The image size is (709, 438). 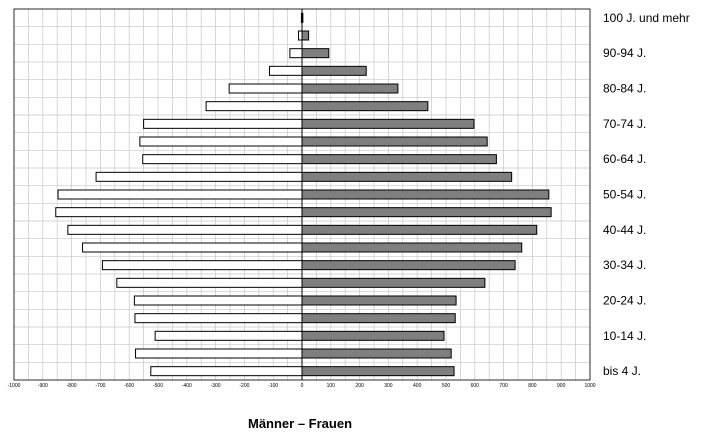 I want to click on category-label: bis 4 J., so click(x=622, y=371).